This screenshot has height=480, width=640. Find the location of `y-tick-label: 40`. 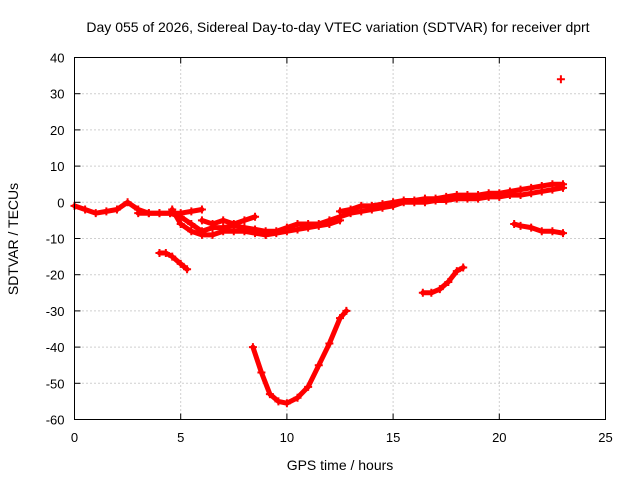

y-tick-label: 40 is located at coordinates (57, 58).